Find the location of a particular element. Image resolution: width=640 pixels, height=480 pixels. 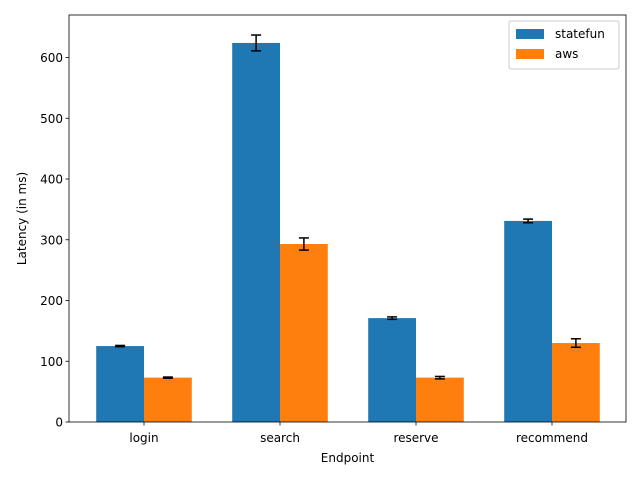

y-tick-label-500: 500 is located at coordinates (51, 119).